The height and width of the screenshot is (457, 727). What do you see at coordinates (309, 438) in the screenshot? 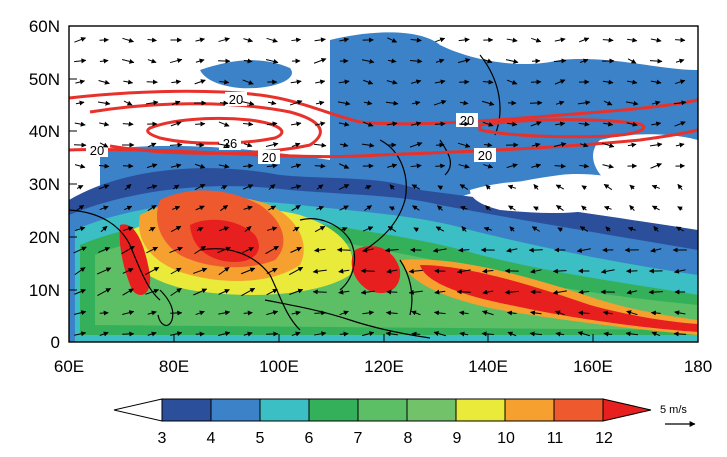
I see `colorbar-label: 6` at bounding box center [309, 438].